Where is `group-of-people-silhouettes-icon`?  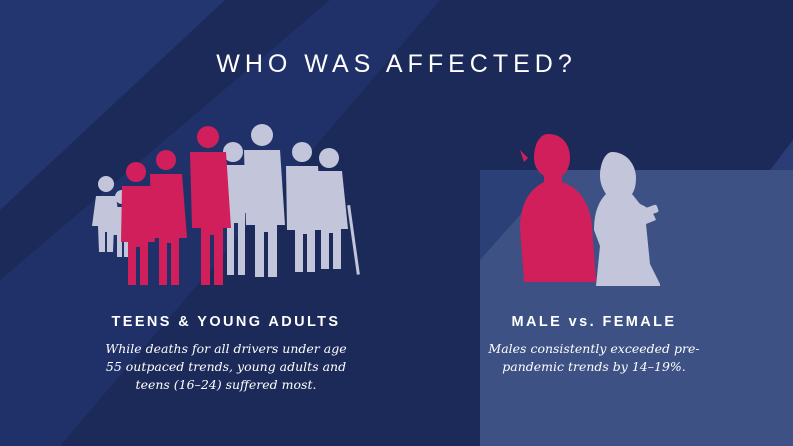 group-of-people-silhouettes-icon is located at coordinates (226, 204).